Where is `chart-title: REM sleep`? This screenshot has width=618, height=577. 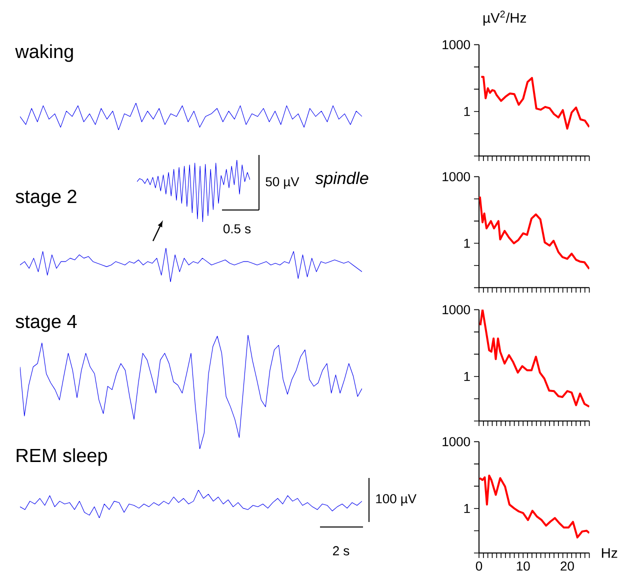
chart-title: REM sleep is located at coordinates (61, 457).